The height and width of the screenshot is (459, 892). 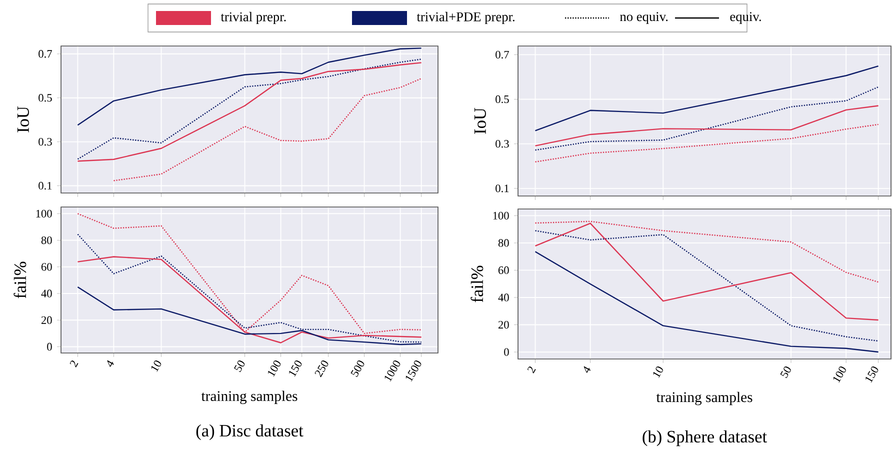 What do you see at coordinates (465, 18) in the screenshot?
I see `legend-label: trivial+PDE prepr.` at bounding box center [465, 18].